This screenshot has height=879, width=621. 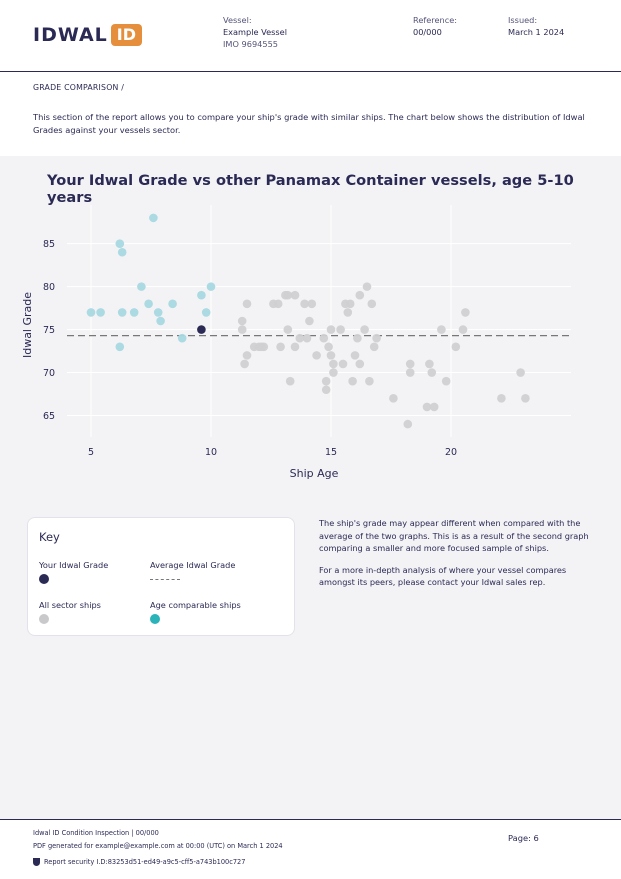 What do you see at coordinates (49, 330) in the screenshot?
I see `y-tick-label: 75` at bounding box center [49, 330].